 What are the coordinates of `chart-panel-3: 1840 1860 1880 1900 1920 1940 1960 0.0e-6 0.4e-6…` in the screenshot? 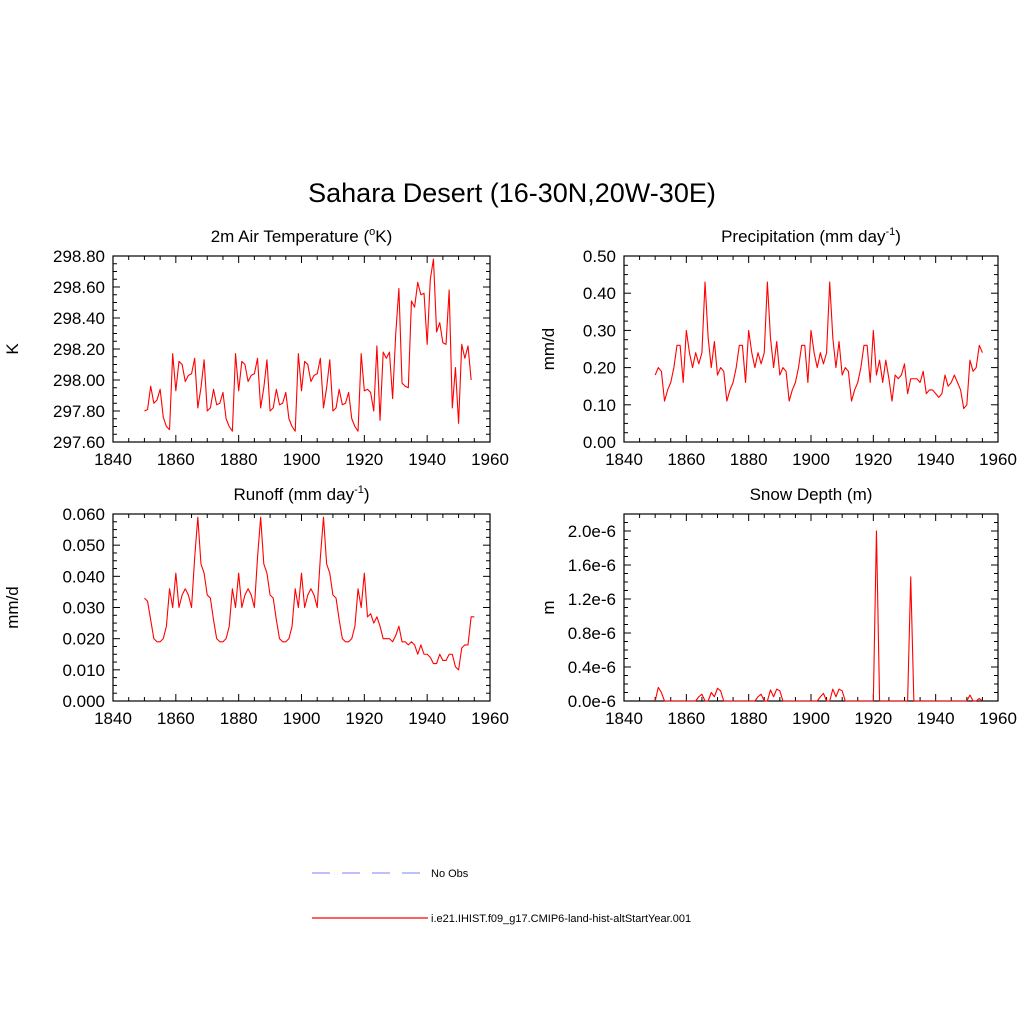 It's located at (778, 606).